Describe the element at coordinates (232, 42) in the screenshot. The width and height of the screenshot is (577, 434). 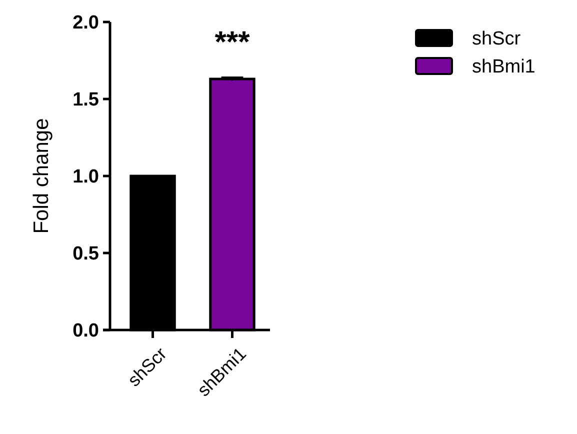
I see `annotation: ***` at that location.